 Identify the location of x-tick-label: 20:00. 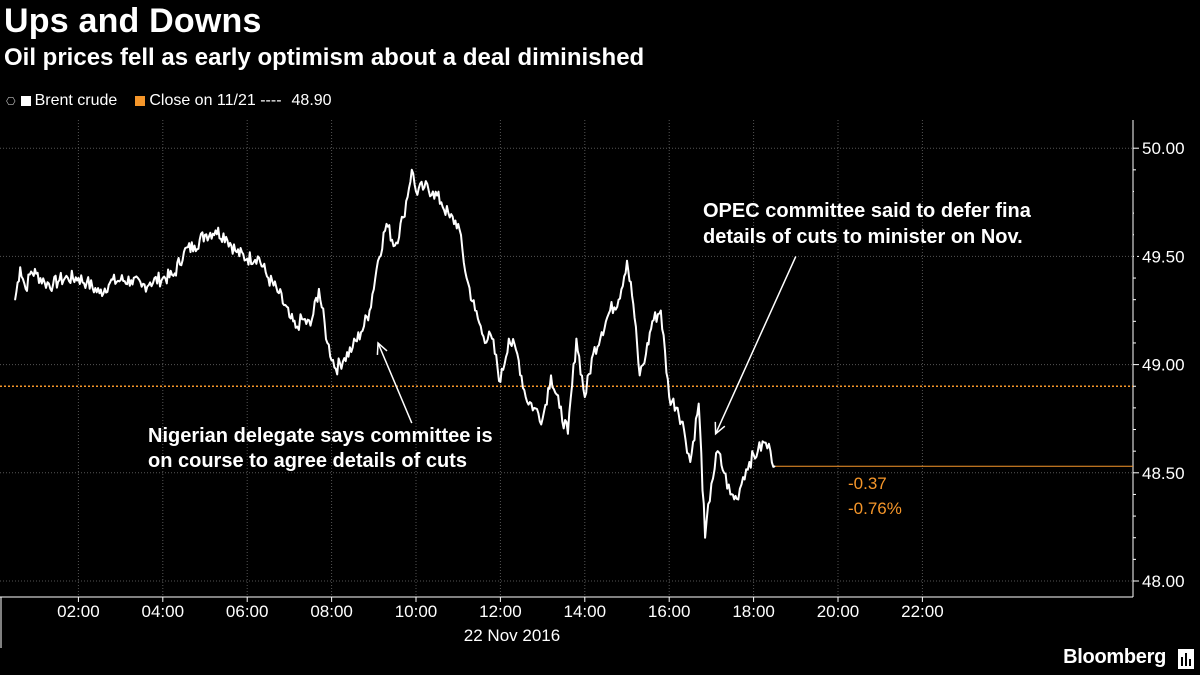
(838, 611).